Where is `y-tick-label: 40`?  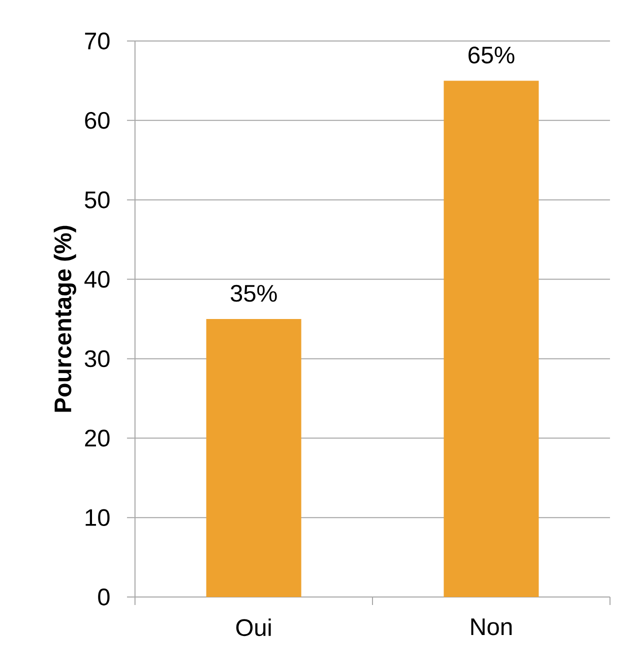
y-tick-label: 40 is located at coordinates (97, 279).